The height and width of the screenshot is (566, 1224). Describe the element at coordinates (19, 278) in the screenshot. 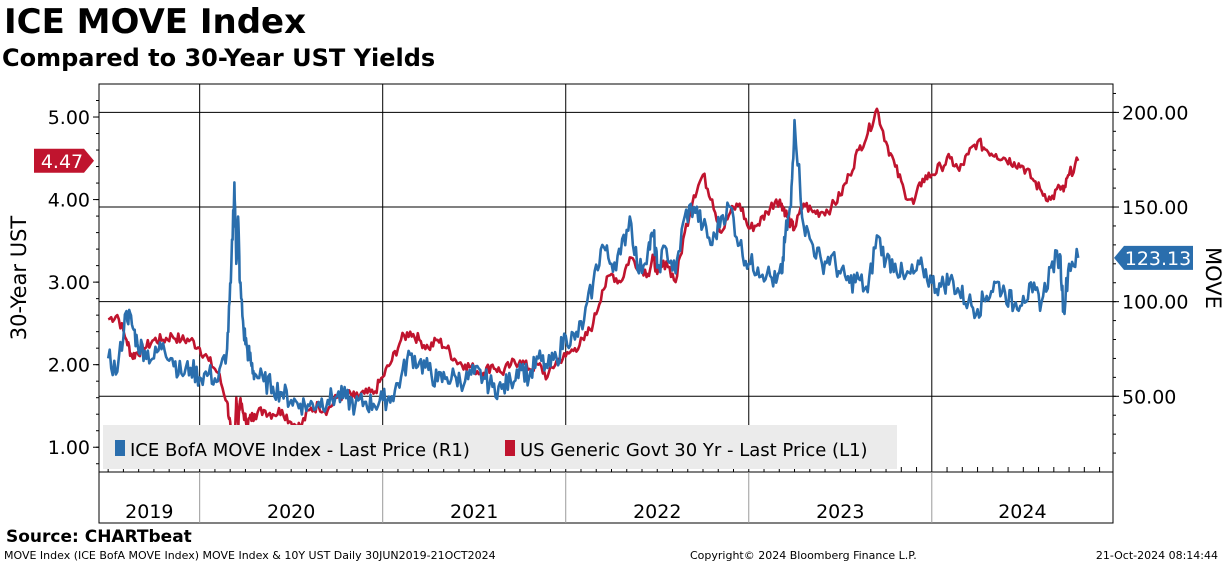

I see `left-axis-title: 30-Year UST` at that location.